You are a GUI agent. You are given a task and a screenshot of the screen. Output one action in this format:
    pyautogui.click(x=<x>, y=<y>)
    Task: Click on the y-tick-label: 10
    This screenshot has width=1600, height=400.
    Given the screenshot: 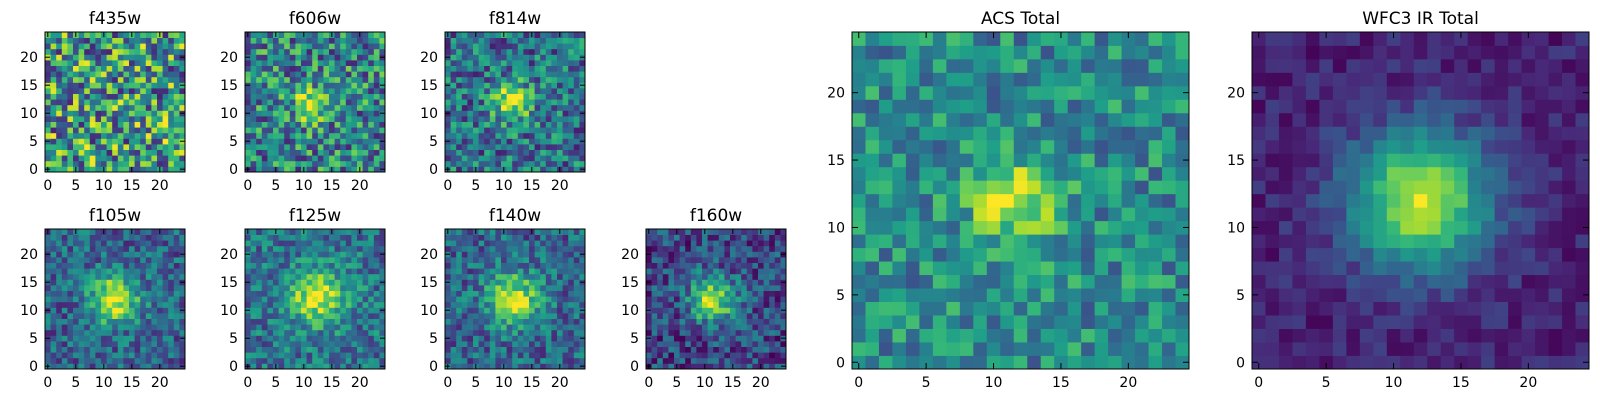 What is the action you would take?
    pyautogui.click(x=29, y=114)
    